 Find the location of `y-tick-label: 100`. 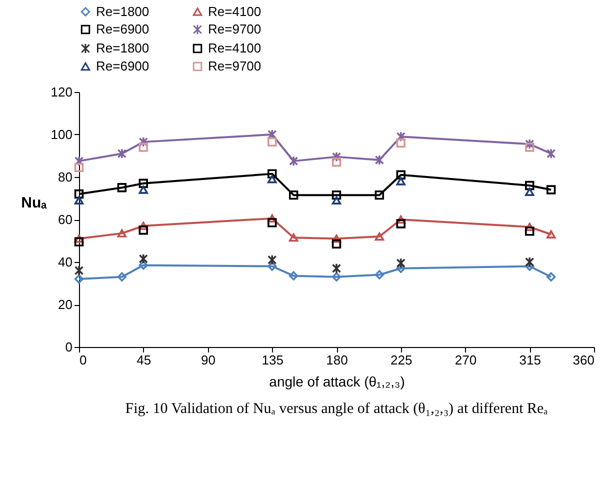

y-tick-label: 100 is located at coordinates (61, 134).